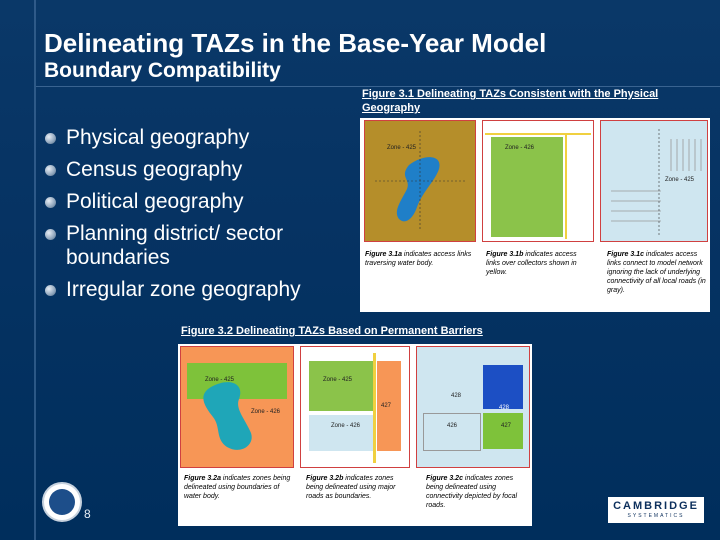 This screenshot has width=720, height=540. What do you see at coordinates (295, 43) in the screenshot?
I see `slide-title: Delineating TAZs in the Base-Year Model` at bounding box center [295, 43].